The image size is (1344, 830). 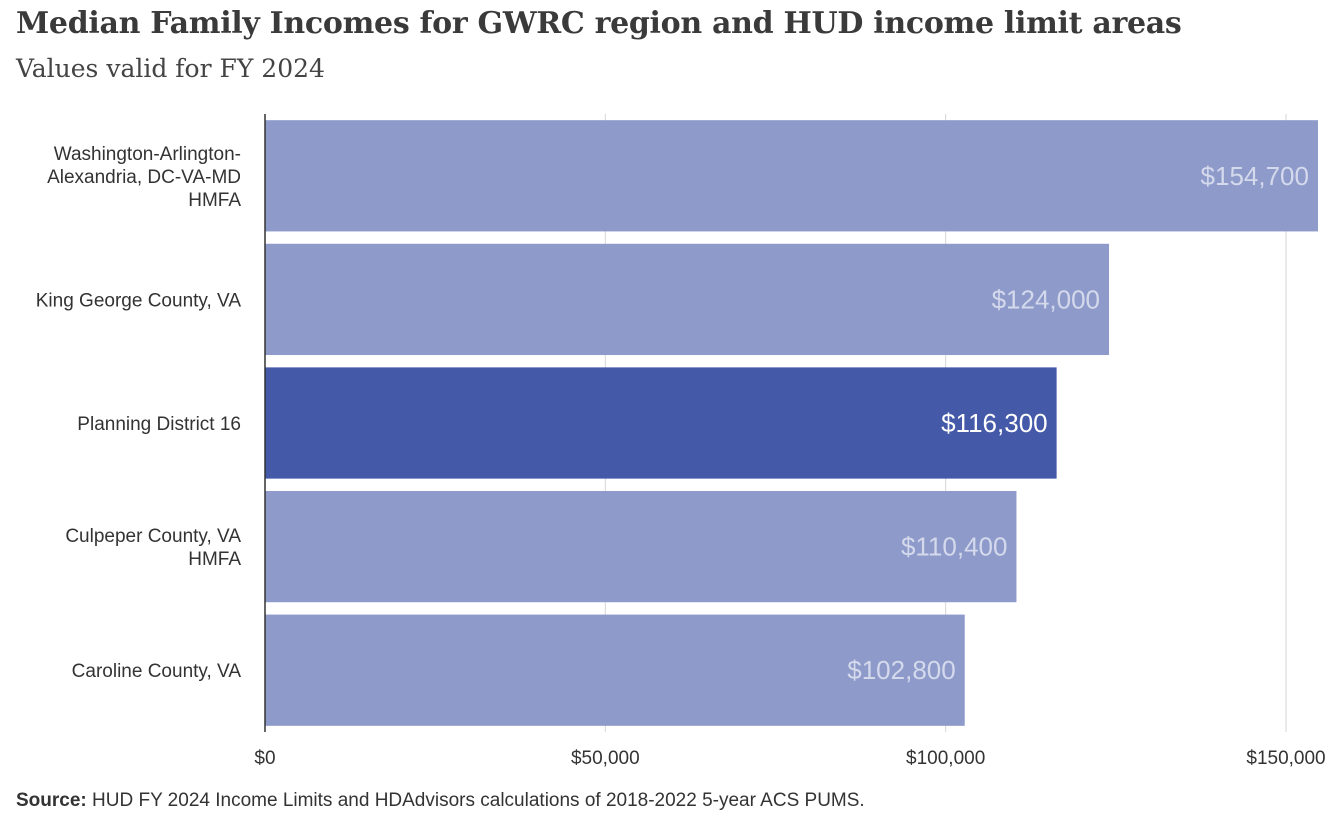 I want to click on data-label: $154,700, so click(x=1255, y=176).